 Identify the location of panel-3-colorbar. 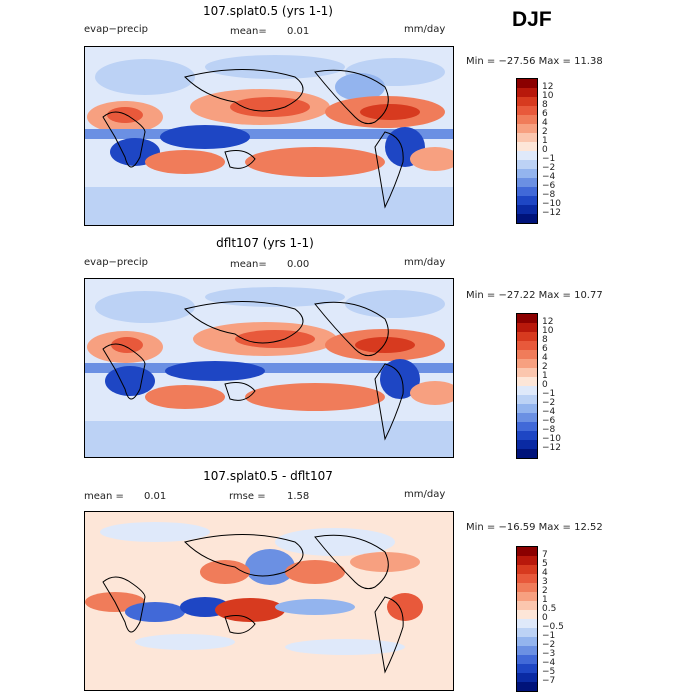
(527, 619).